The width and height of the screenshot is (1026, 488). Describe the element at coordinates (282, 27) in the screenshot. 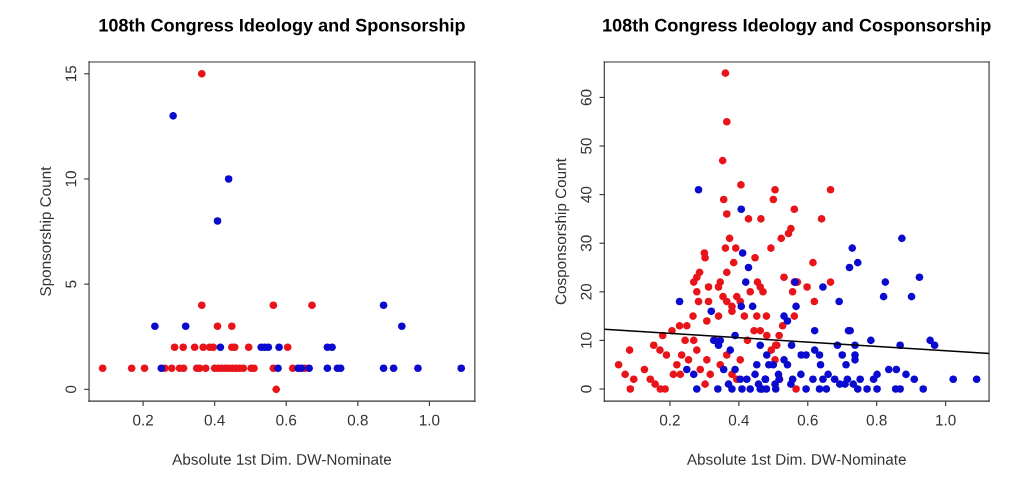

I see `chart-title: 108th Congress Ideology and Sponsorship` at that location.